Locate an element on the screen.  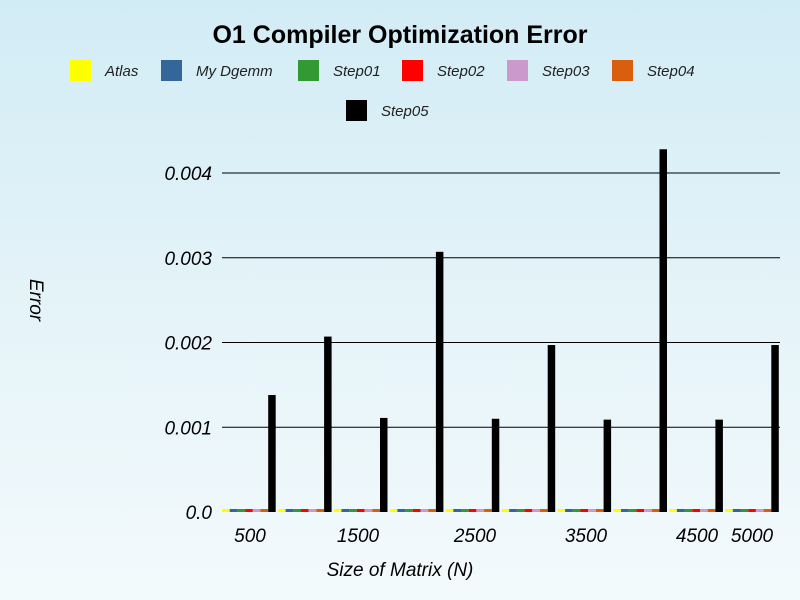
x-tick-label-2500: 2500 is located at coordinates (475, 536).